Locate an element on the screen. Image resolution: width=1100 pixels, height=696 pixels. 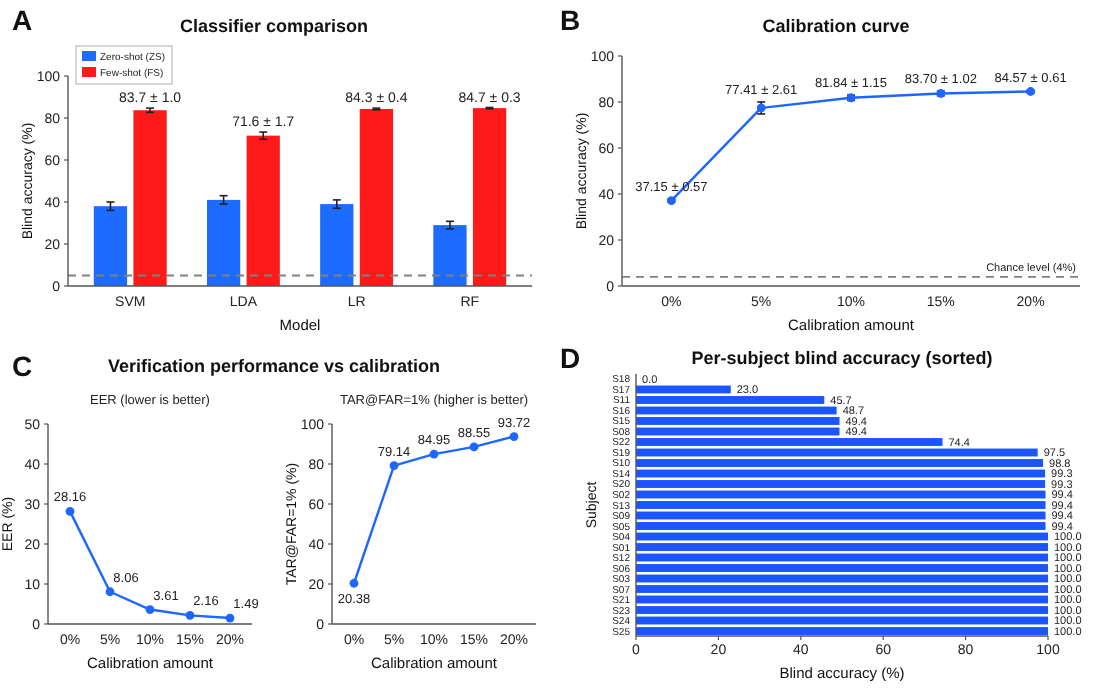
chart-title: Calibration curve is located at coordinates (836, 26).